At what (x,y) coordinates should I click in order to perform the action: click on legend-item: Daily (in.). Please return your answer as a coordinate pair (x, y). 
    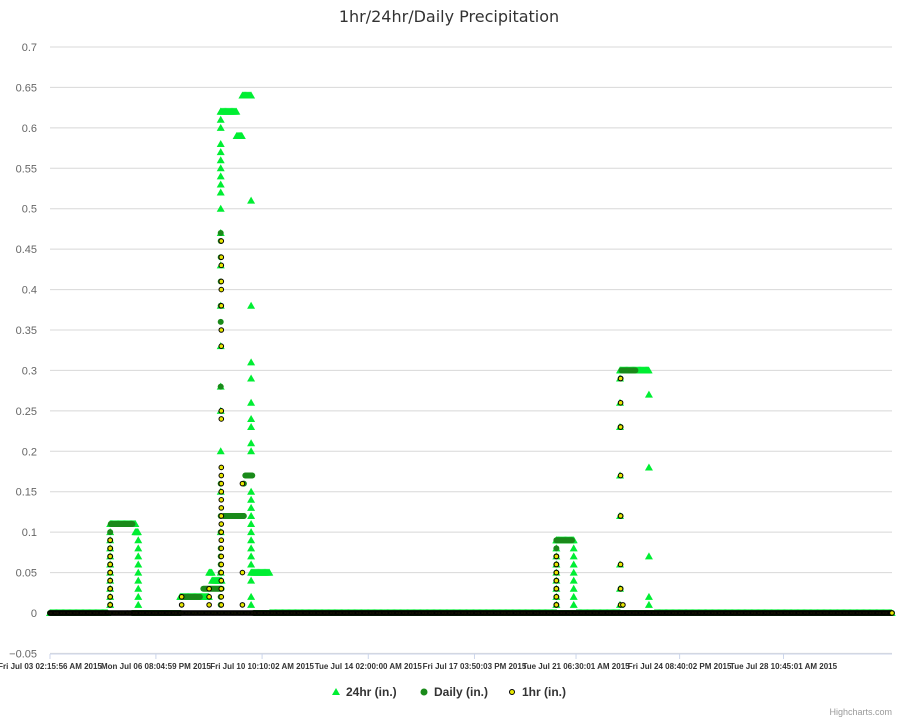
    Looking at the image, I should click on (454, 692).